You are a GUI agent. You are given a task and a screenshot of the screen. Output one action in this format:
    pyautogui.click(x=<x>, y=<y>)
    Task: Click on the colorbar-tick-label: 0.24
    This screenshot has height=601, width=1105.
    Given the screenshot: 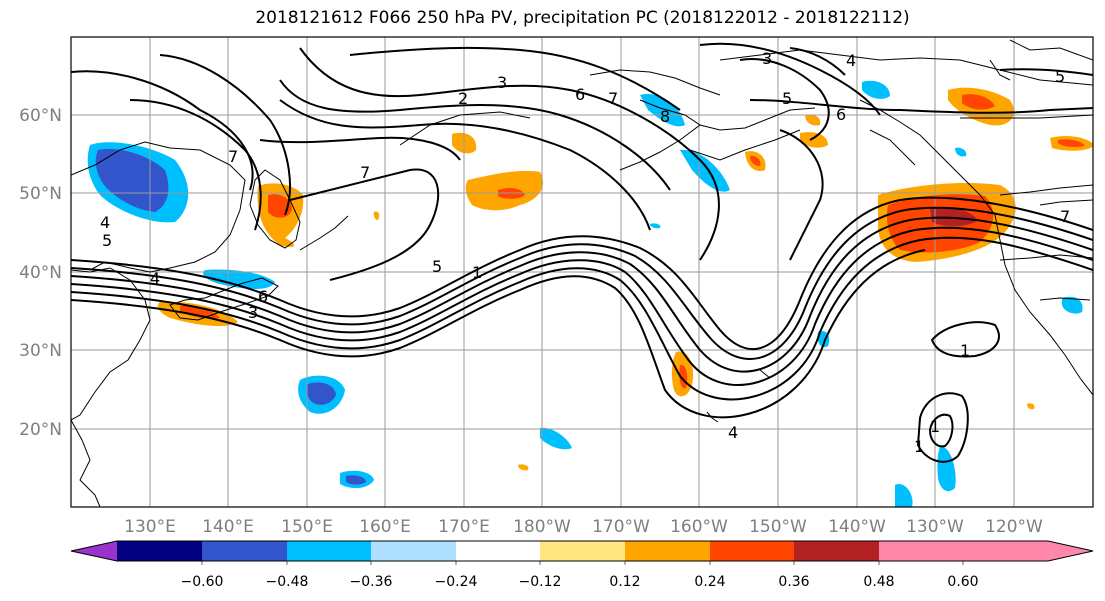 What is the action you would take?
    pyautogui.click(x=709, y=582)
    